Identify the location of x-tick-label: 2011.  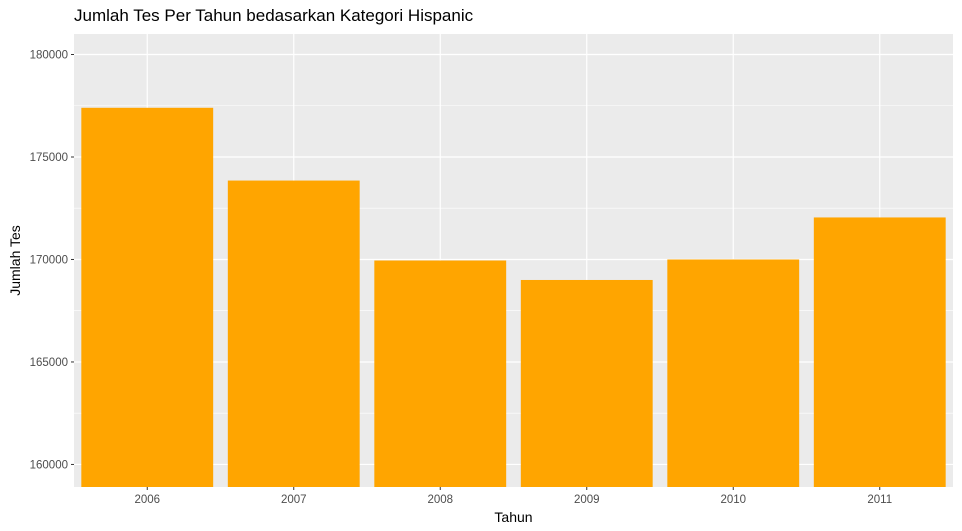
(879, 500).